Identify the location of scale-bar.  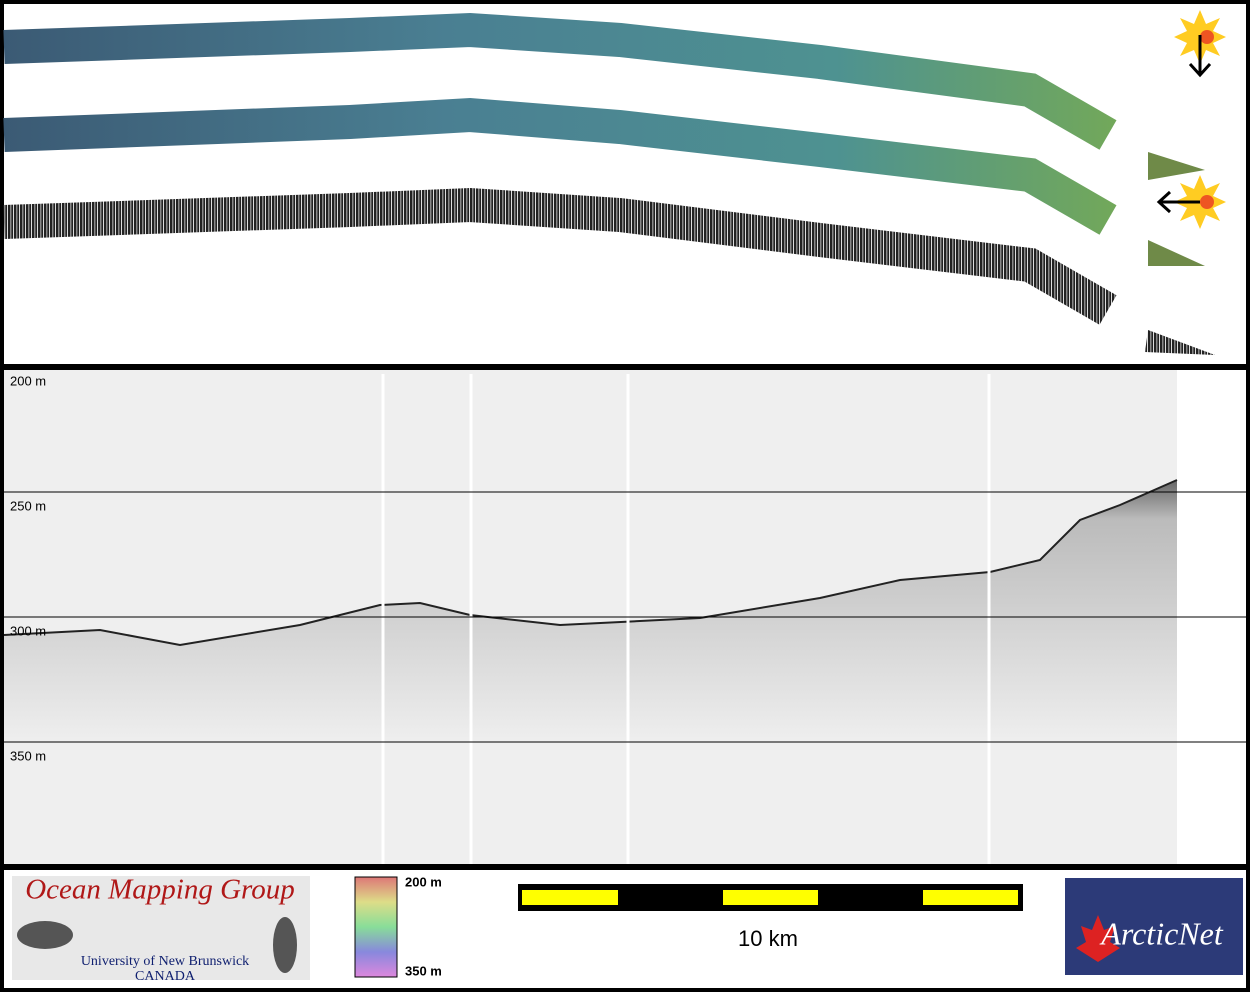
(770, 897).